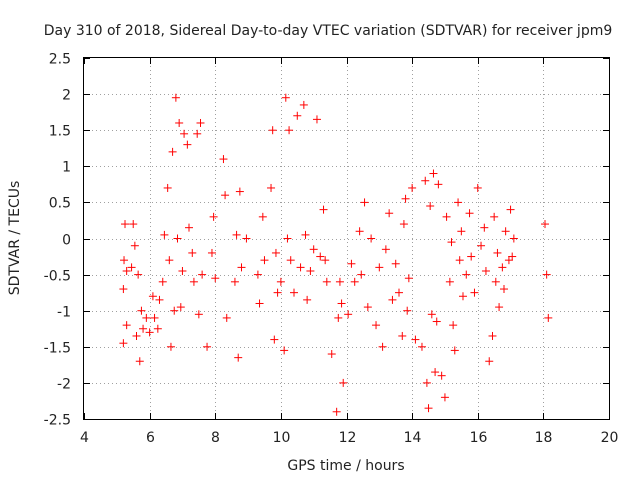 The image size is (640, 480). I want to click on y-tick-label: -2, so click(64, 385).